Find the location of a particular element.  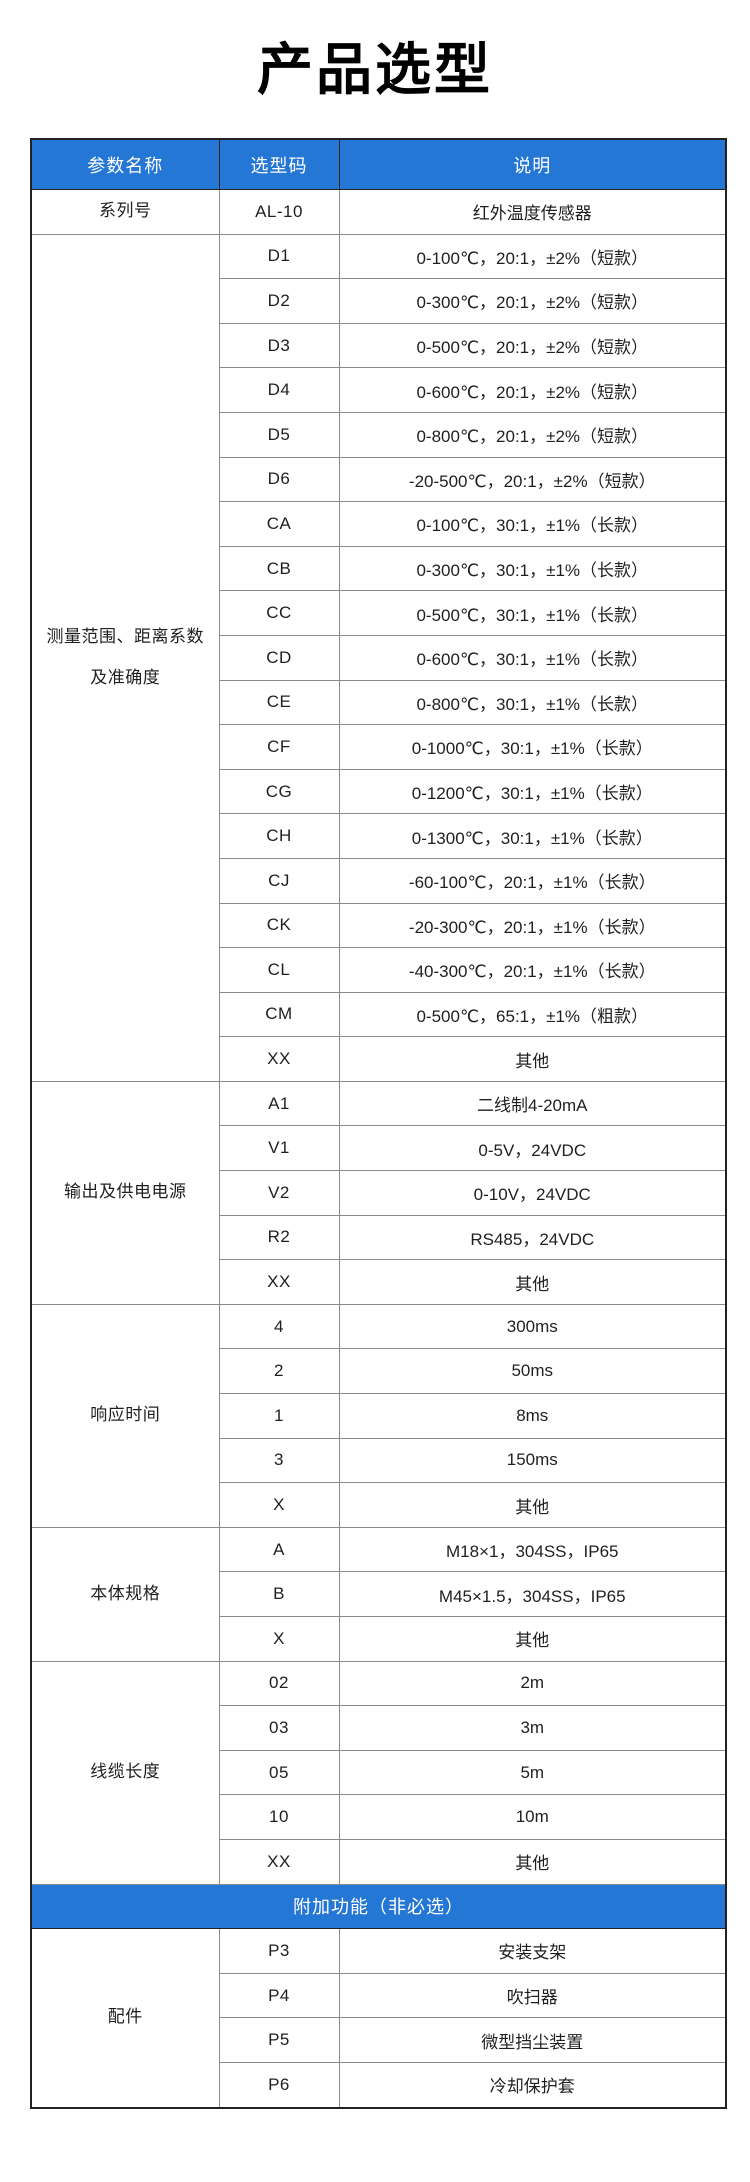

code-cell: CD is located at coordinates (279, 657).